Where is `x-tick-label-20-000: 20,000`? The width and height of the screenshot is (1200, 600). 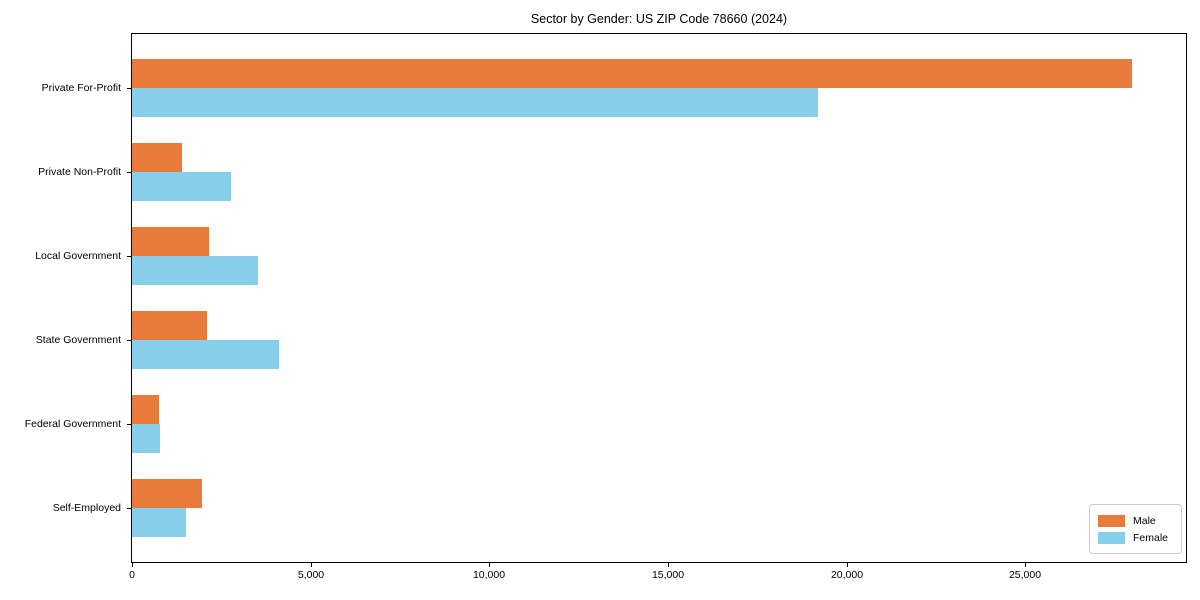 x-tick-label-20-000: 20,000 is located at coordinates (847, 575).